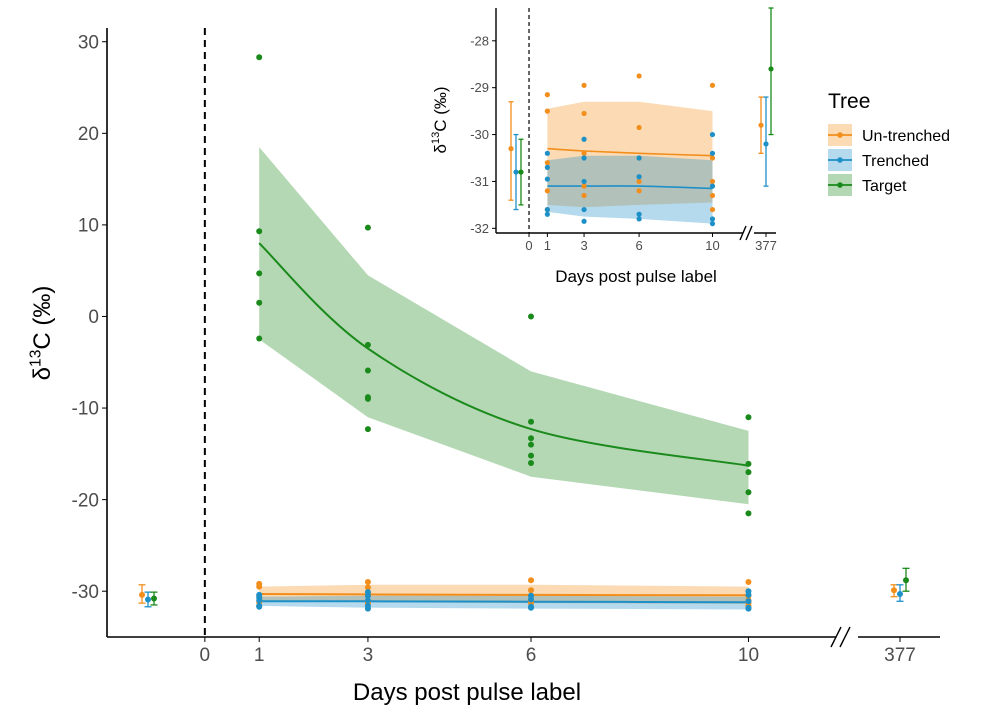 The width and height of the screenshot is (987, 710). I want to click on main-x-axis-title: Days post pulse label, so click(467, 692).